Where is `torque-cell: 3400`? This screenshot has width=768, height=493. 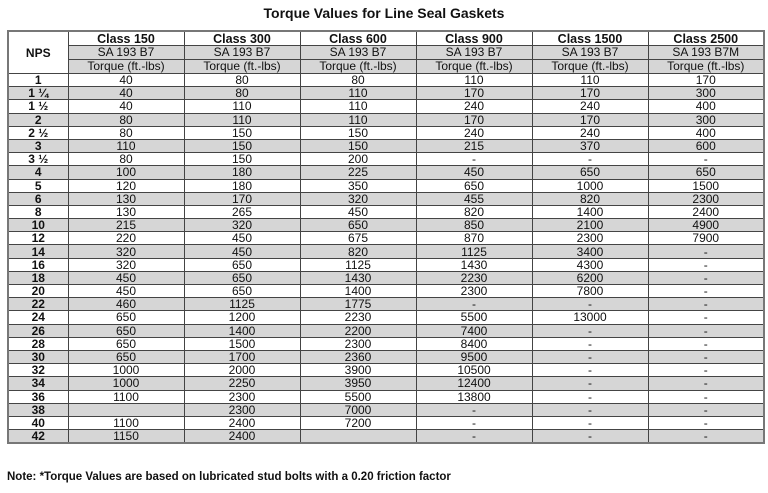
torque-cell: 3400 is located at coordinates (590, 251).